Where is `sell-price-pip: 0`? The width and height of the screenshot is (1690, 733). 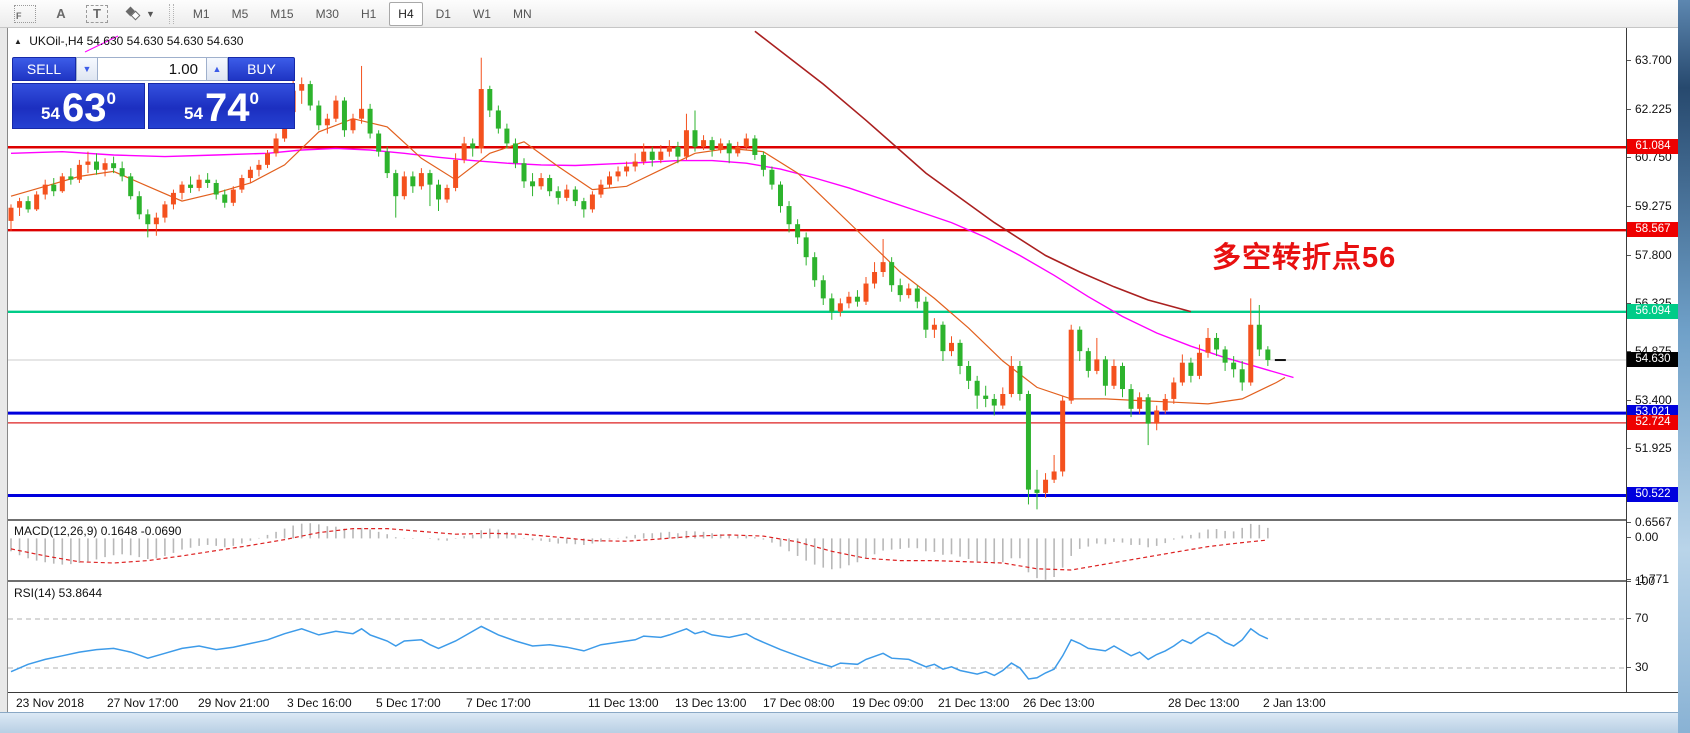 sell-price-pip: 0 is located at coordinates (111, 98).